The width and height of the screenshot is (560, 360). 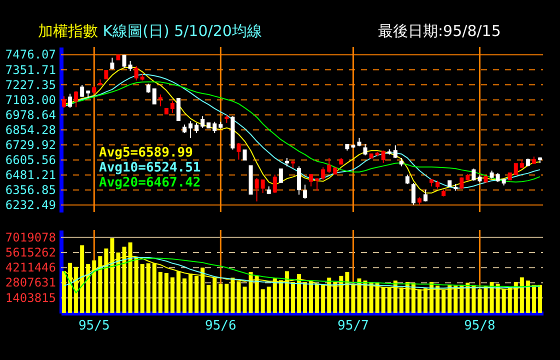 What do you see at coordinates (30, 175) in the screenshot?
I see `y-tick-label: 6481.21` at bounding box center [30, 175].